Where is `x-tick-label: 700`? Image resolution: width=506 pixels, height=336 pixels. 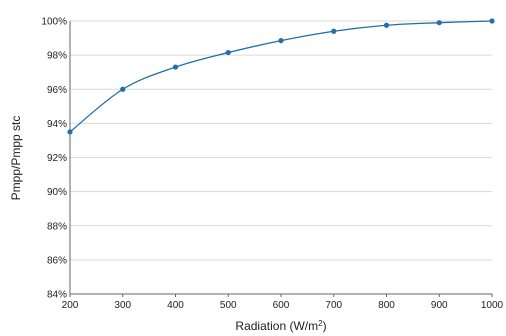
x-tick-label: 700 is located at coordinates (333, 305).